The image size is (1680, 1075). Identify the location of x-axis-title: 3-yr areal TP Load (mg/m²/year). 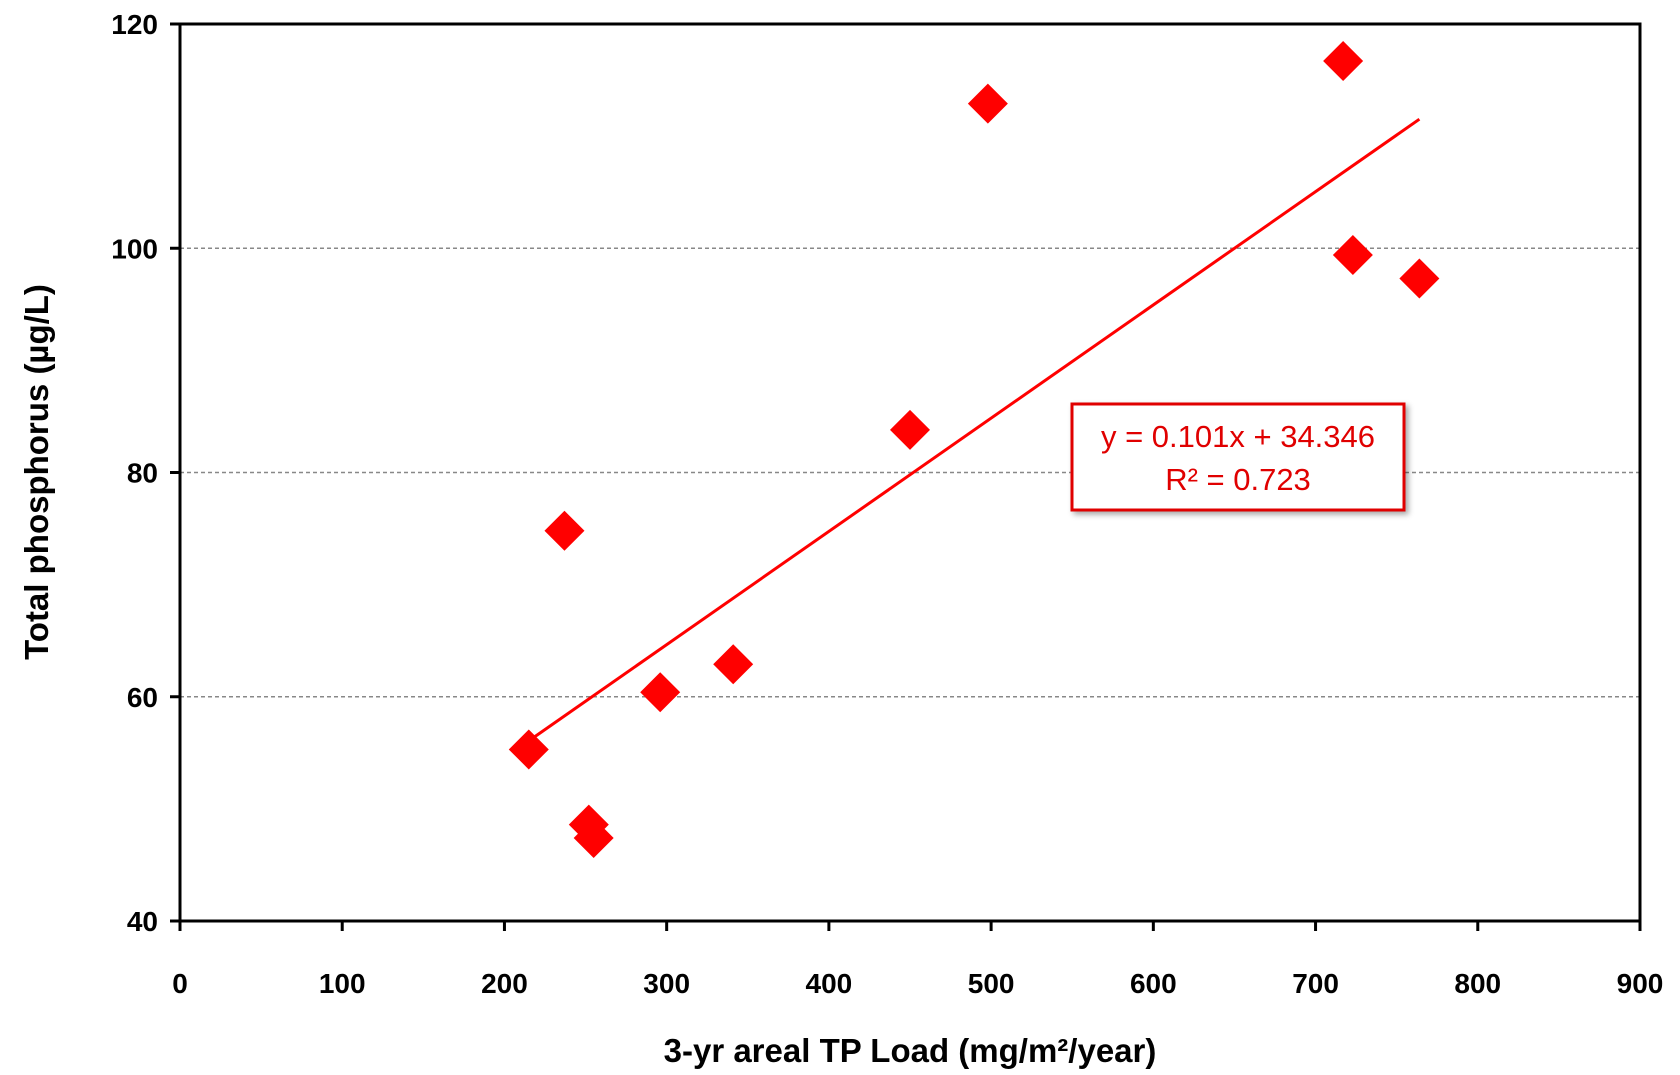
(910, 1050).